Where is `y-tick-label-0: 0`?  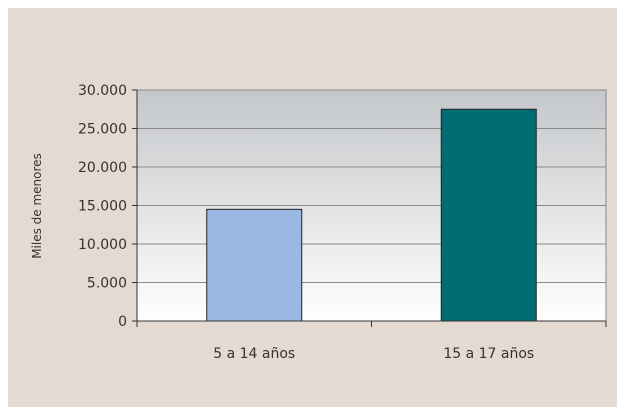 y-tick-label-0: 0 is located at coordinates (122, 322).